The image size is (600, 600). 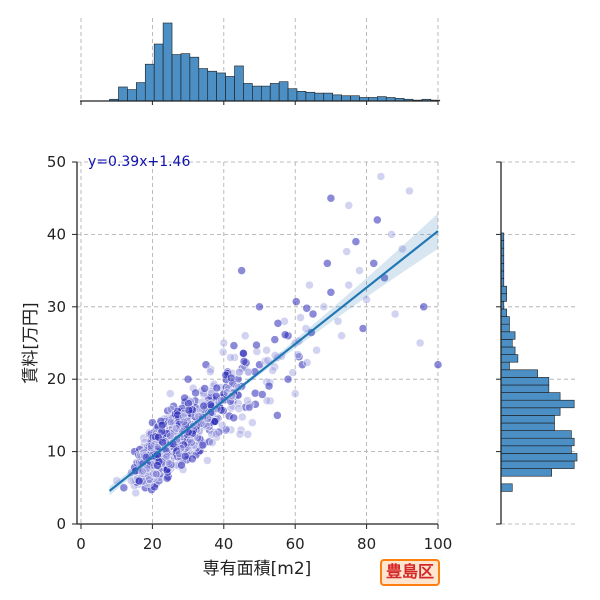 I want to click on y-tick-label: 30, so click(x=56, y=307).